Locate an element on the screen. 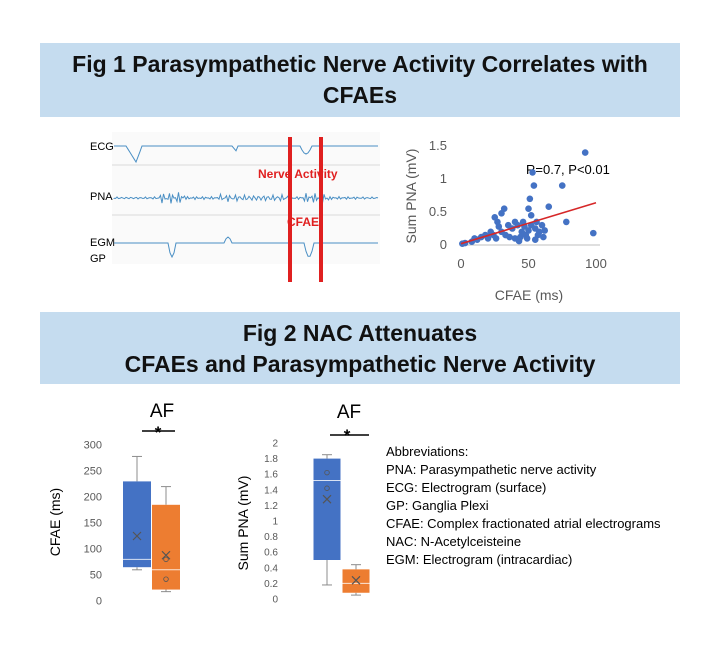 The height and width of the screenshot is (672, 720). scatter-y-tick: 1.5 is located at coordinates (438, 145).